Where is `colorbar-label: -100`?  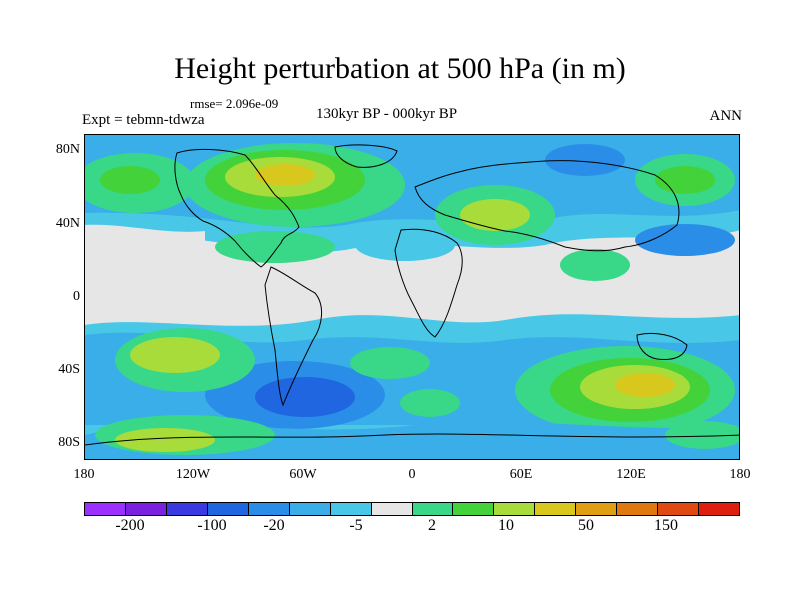 colorbar-label: -100 is located at coordinates (212, 525).